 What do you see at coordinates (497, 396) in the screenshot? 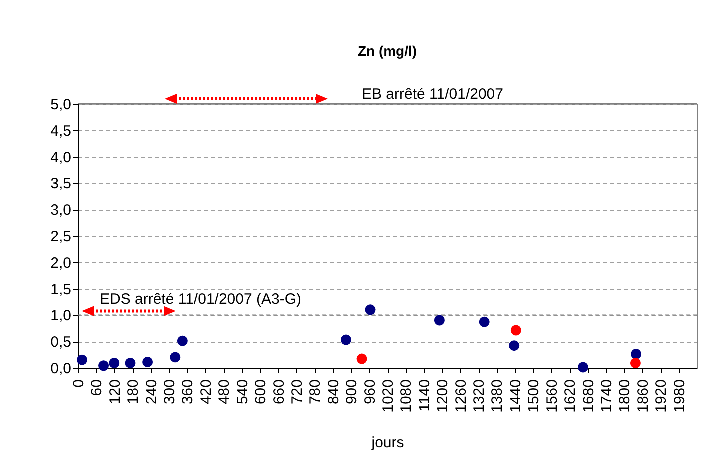
I see `x-tick-label: 1380` at bounding box center [497, 396].